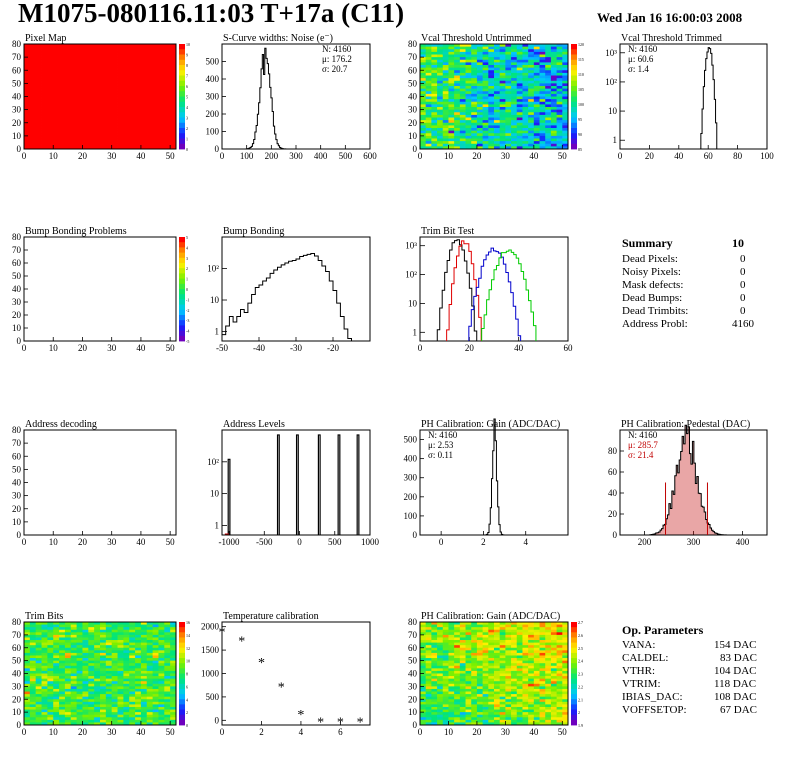 The image size is (796, 772). Describe the element at coordinates (694, 542) in the screenshot. I see `x-tick-label: 300` at that location.